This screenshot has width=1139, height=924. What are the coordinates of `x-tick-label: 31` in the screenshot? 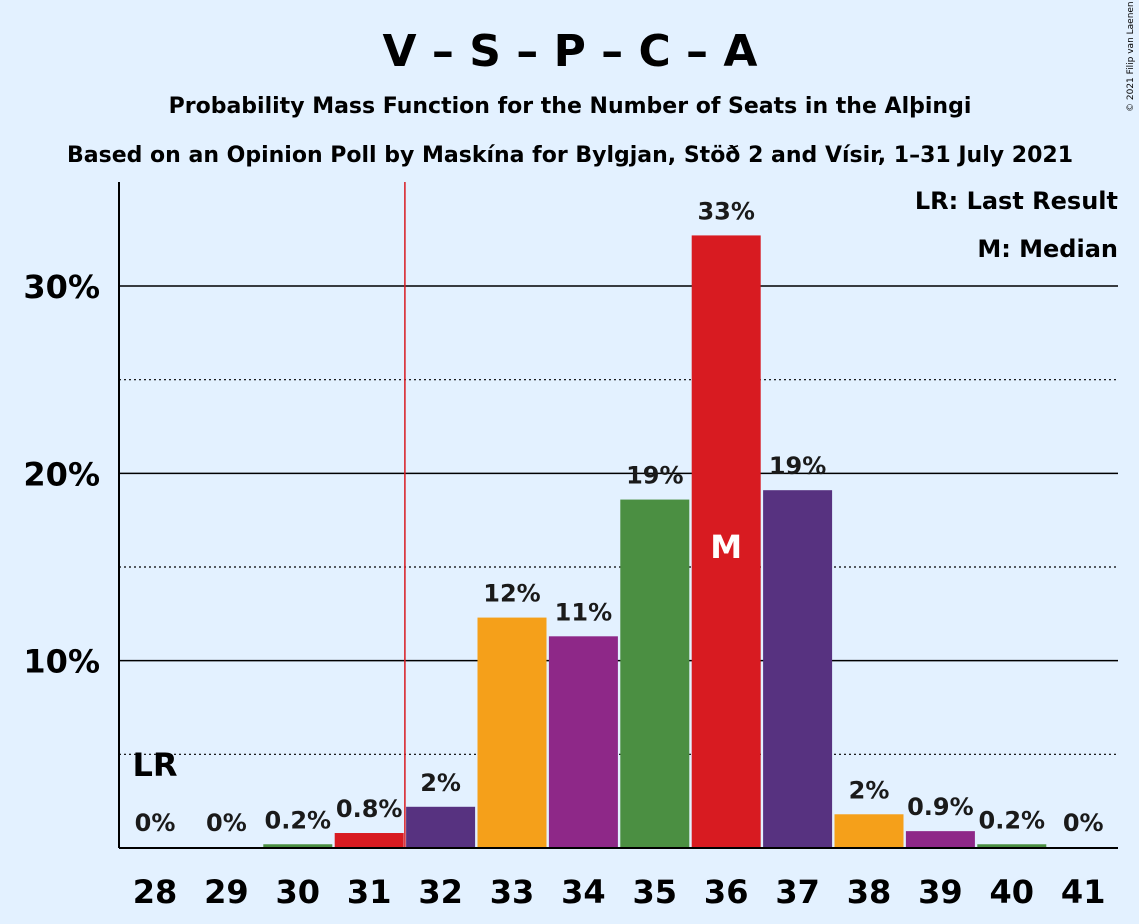 It's located at (369, 892).